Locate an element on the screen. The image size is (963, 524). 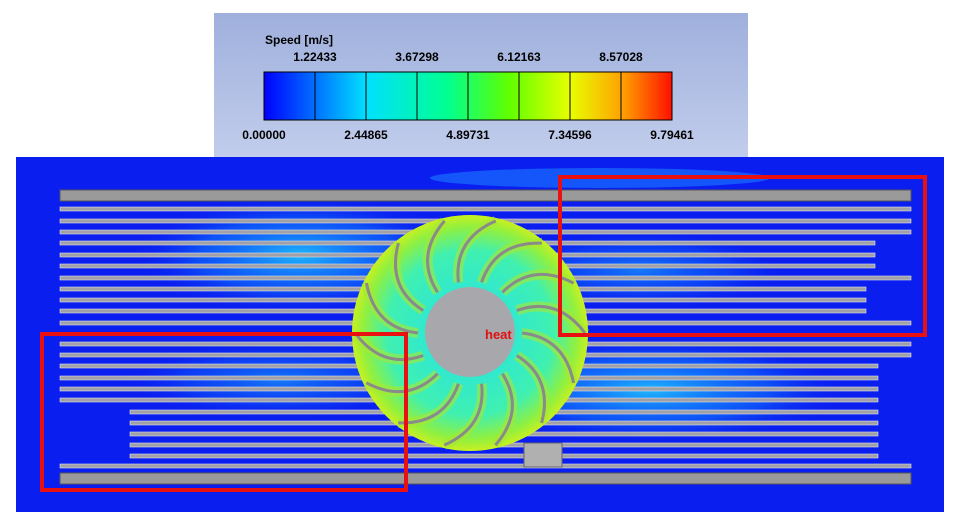
colorbar-tick-label: 3.67298 is located at coordinates (417, 57).